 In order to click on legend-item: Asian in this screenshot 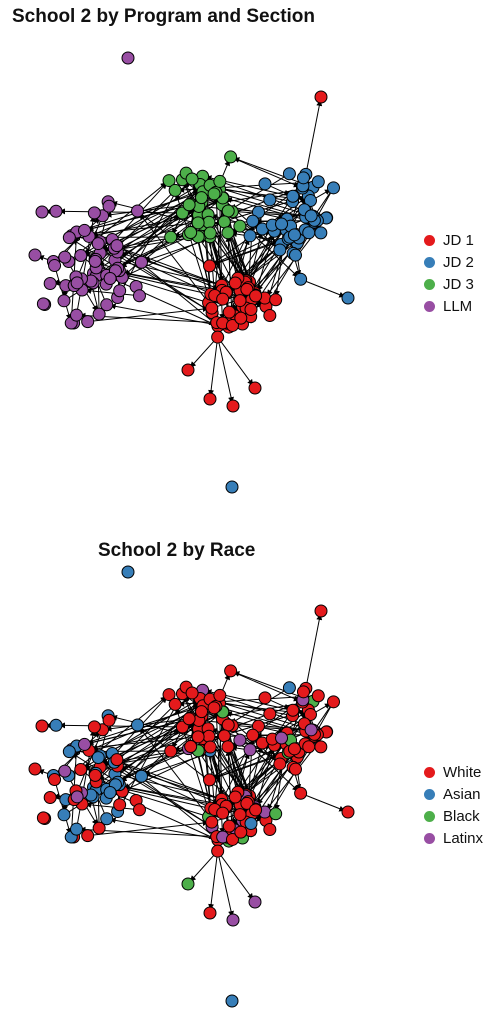, I will do `click(453, 794)`.